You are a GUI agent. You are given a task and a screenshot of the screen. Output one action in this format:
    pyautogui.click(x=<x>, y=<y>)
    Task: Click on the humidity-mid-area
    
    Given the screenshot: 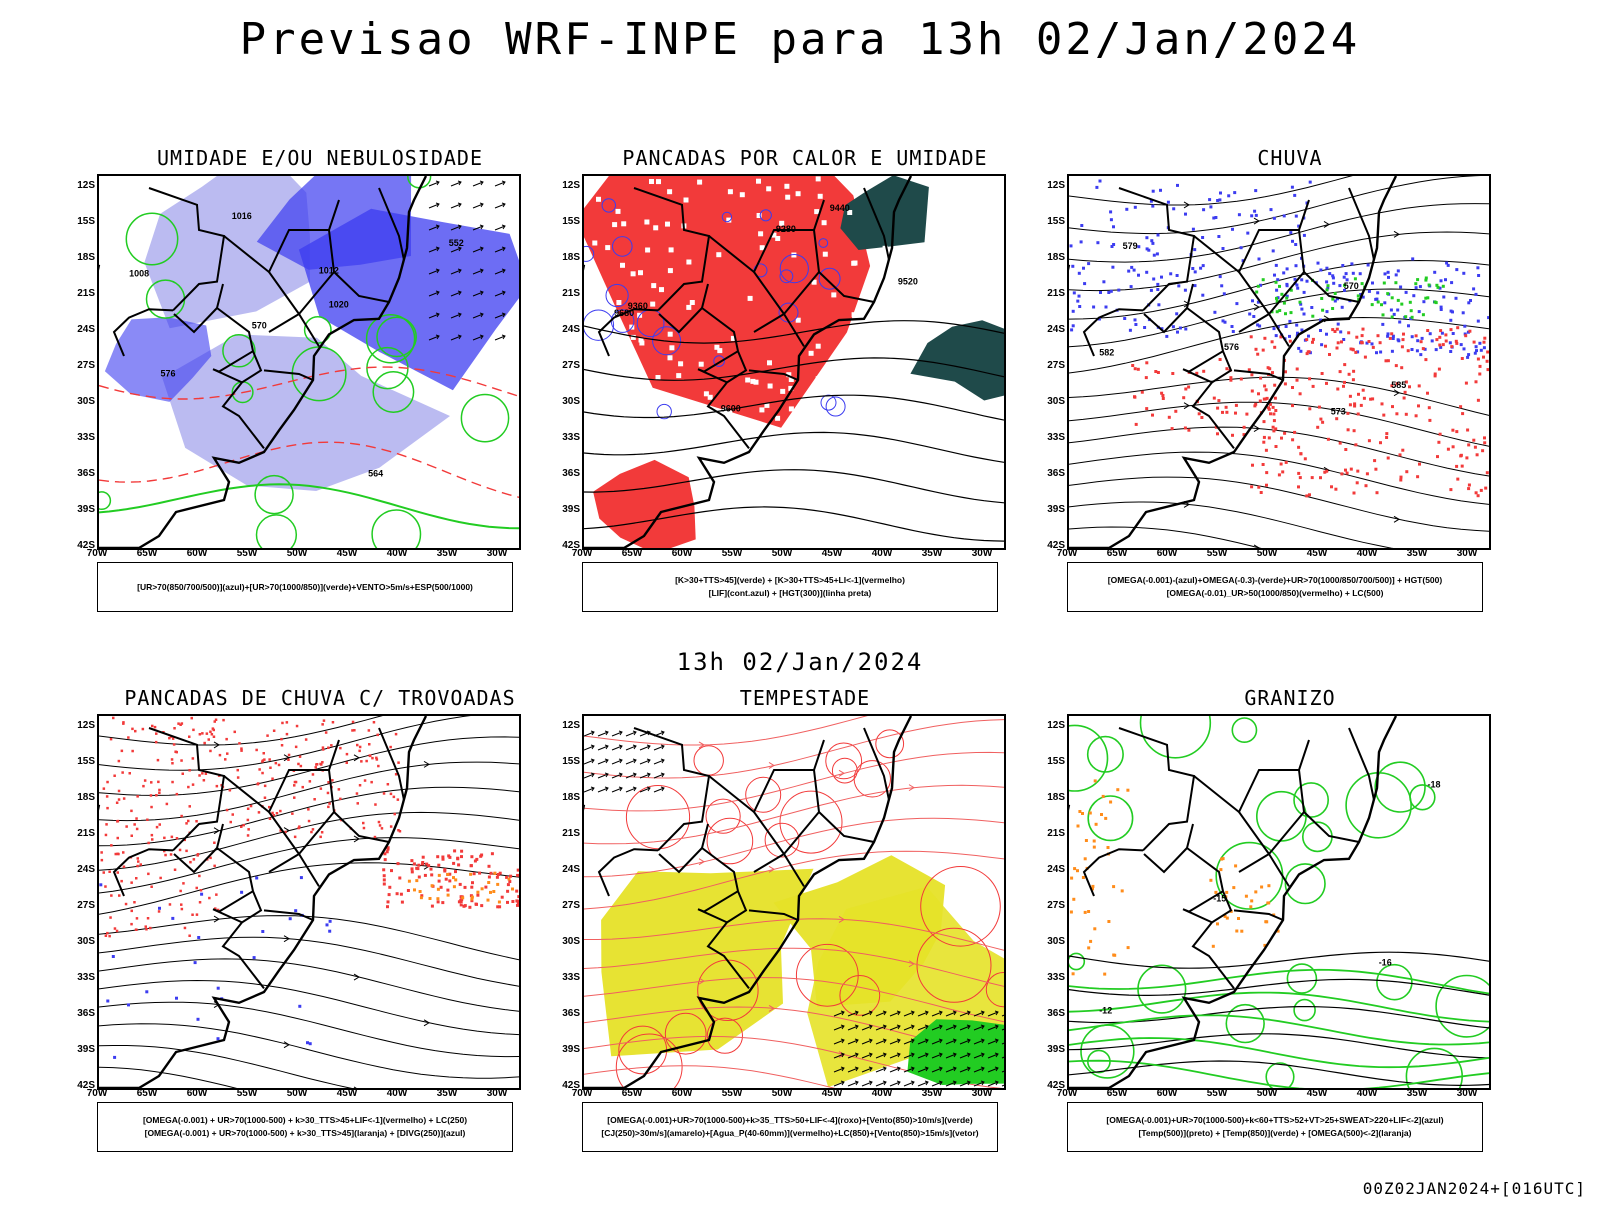 What is the action you would take?
    pyautogui.click(x=158, y=359)
    